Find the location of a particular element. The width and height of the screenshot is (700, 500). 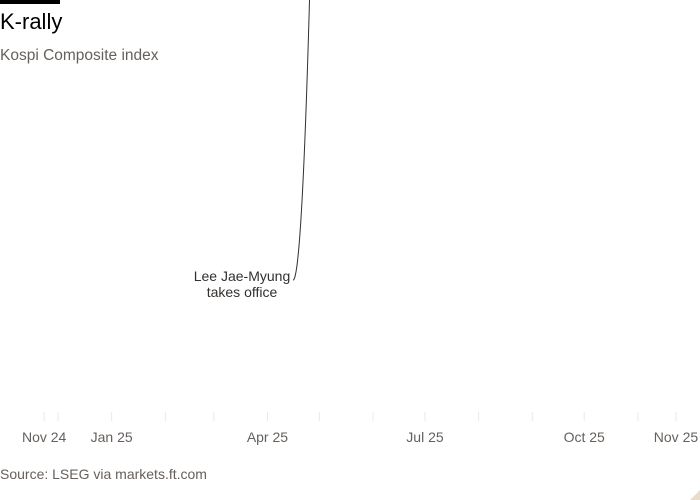

x-tick-label: Nov 25 is located at coordinates (676, 437).